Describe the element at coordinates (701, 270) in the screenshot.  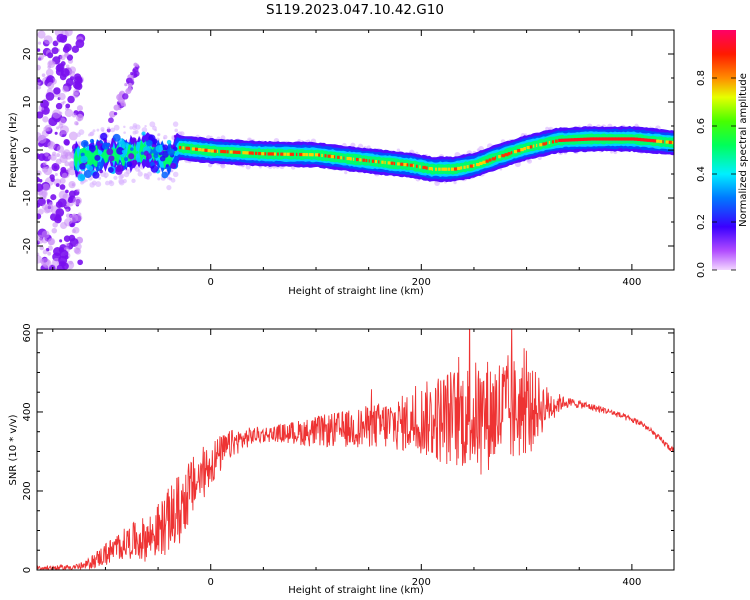
I see `colorbar-tick-label: 0.0` at that location.